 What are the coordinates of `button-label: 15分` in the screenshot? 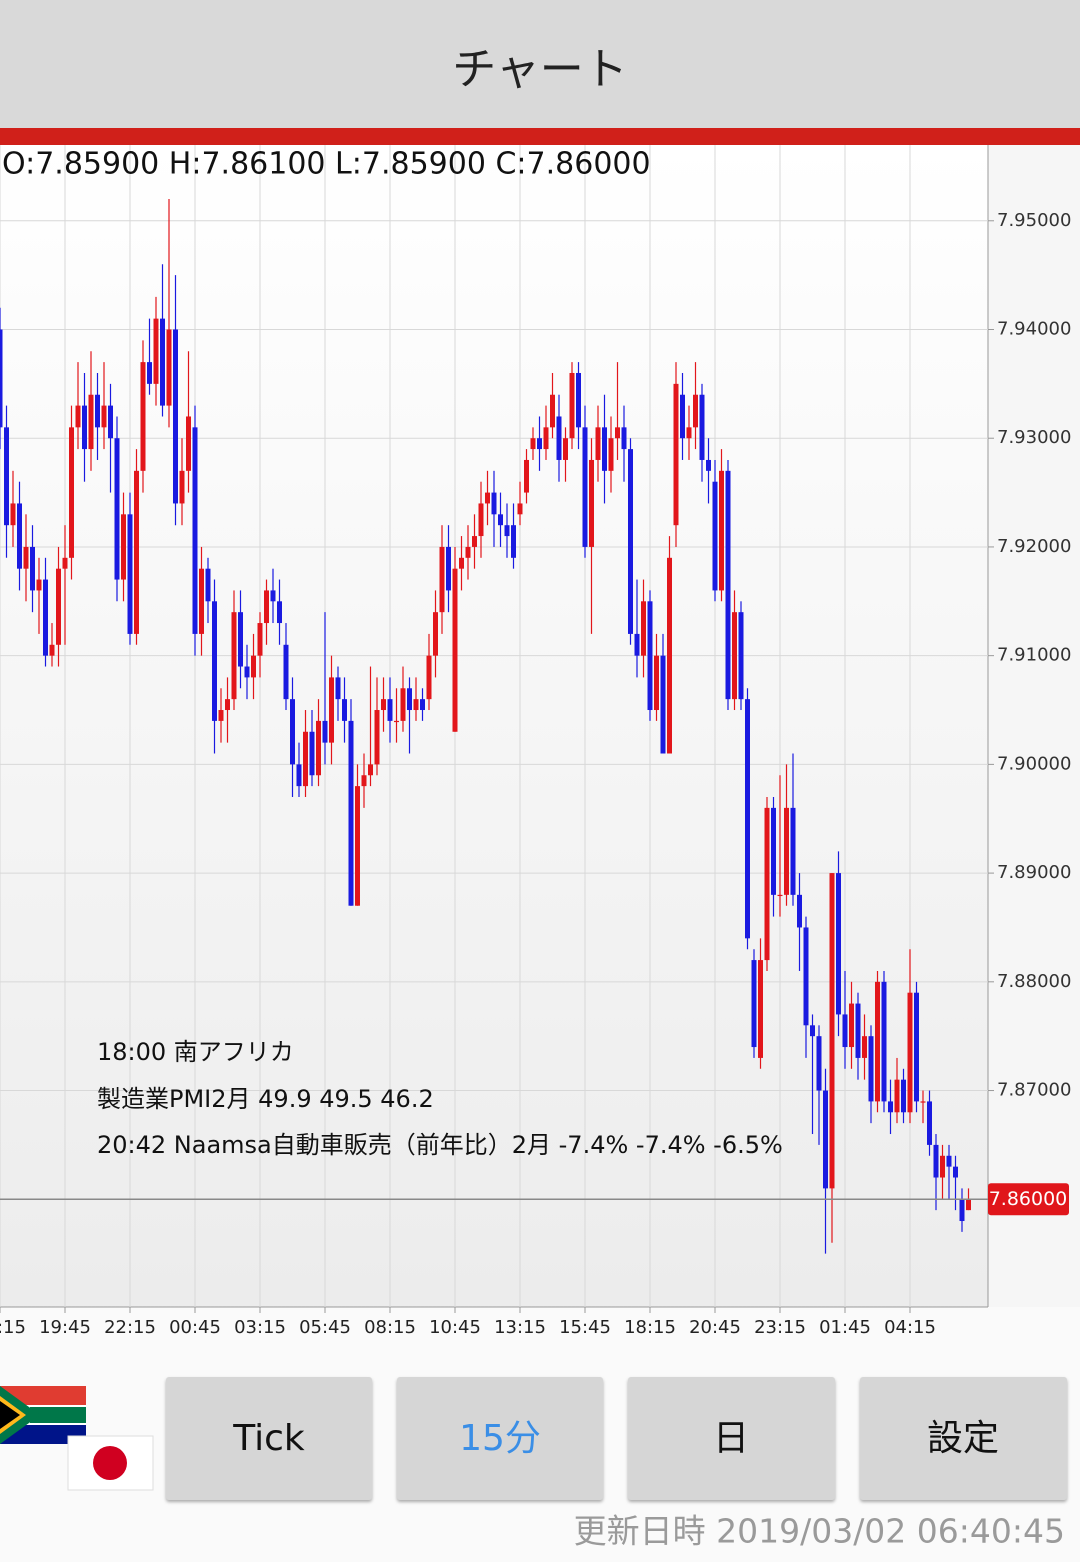 It's located at (500, 1438).